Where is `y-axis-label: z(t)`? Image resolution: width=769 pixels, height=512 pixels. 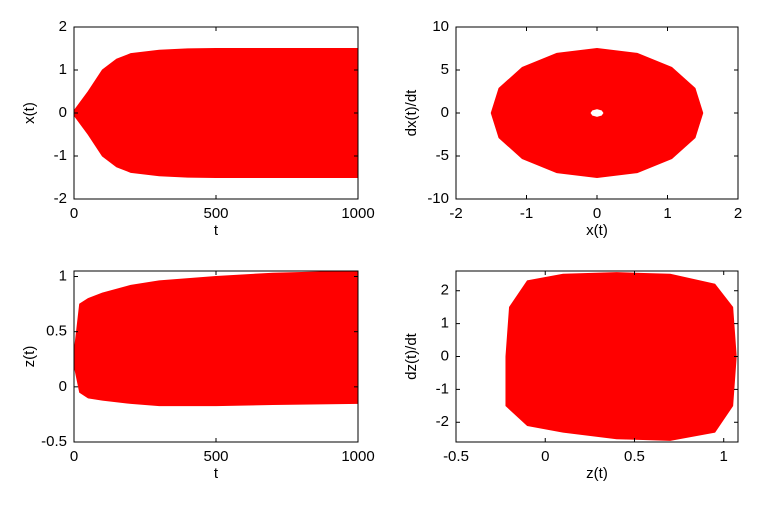
y-axis-label: z(t) is located at coordinates (29, 357).